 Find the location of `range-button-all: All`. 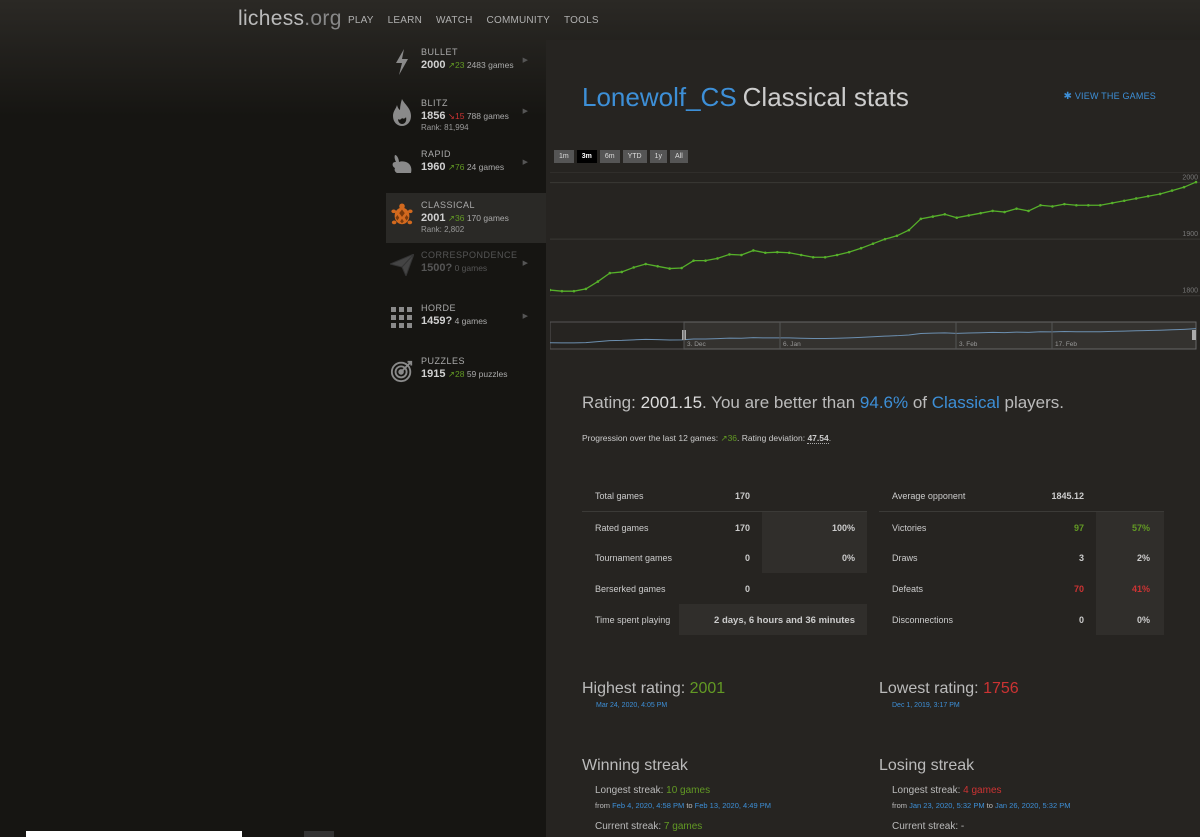

range-button-all: All is located at coordinates (679, 156).